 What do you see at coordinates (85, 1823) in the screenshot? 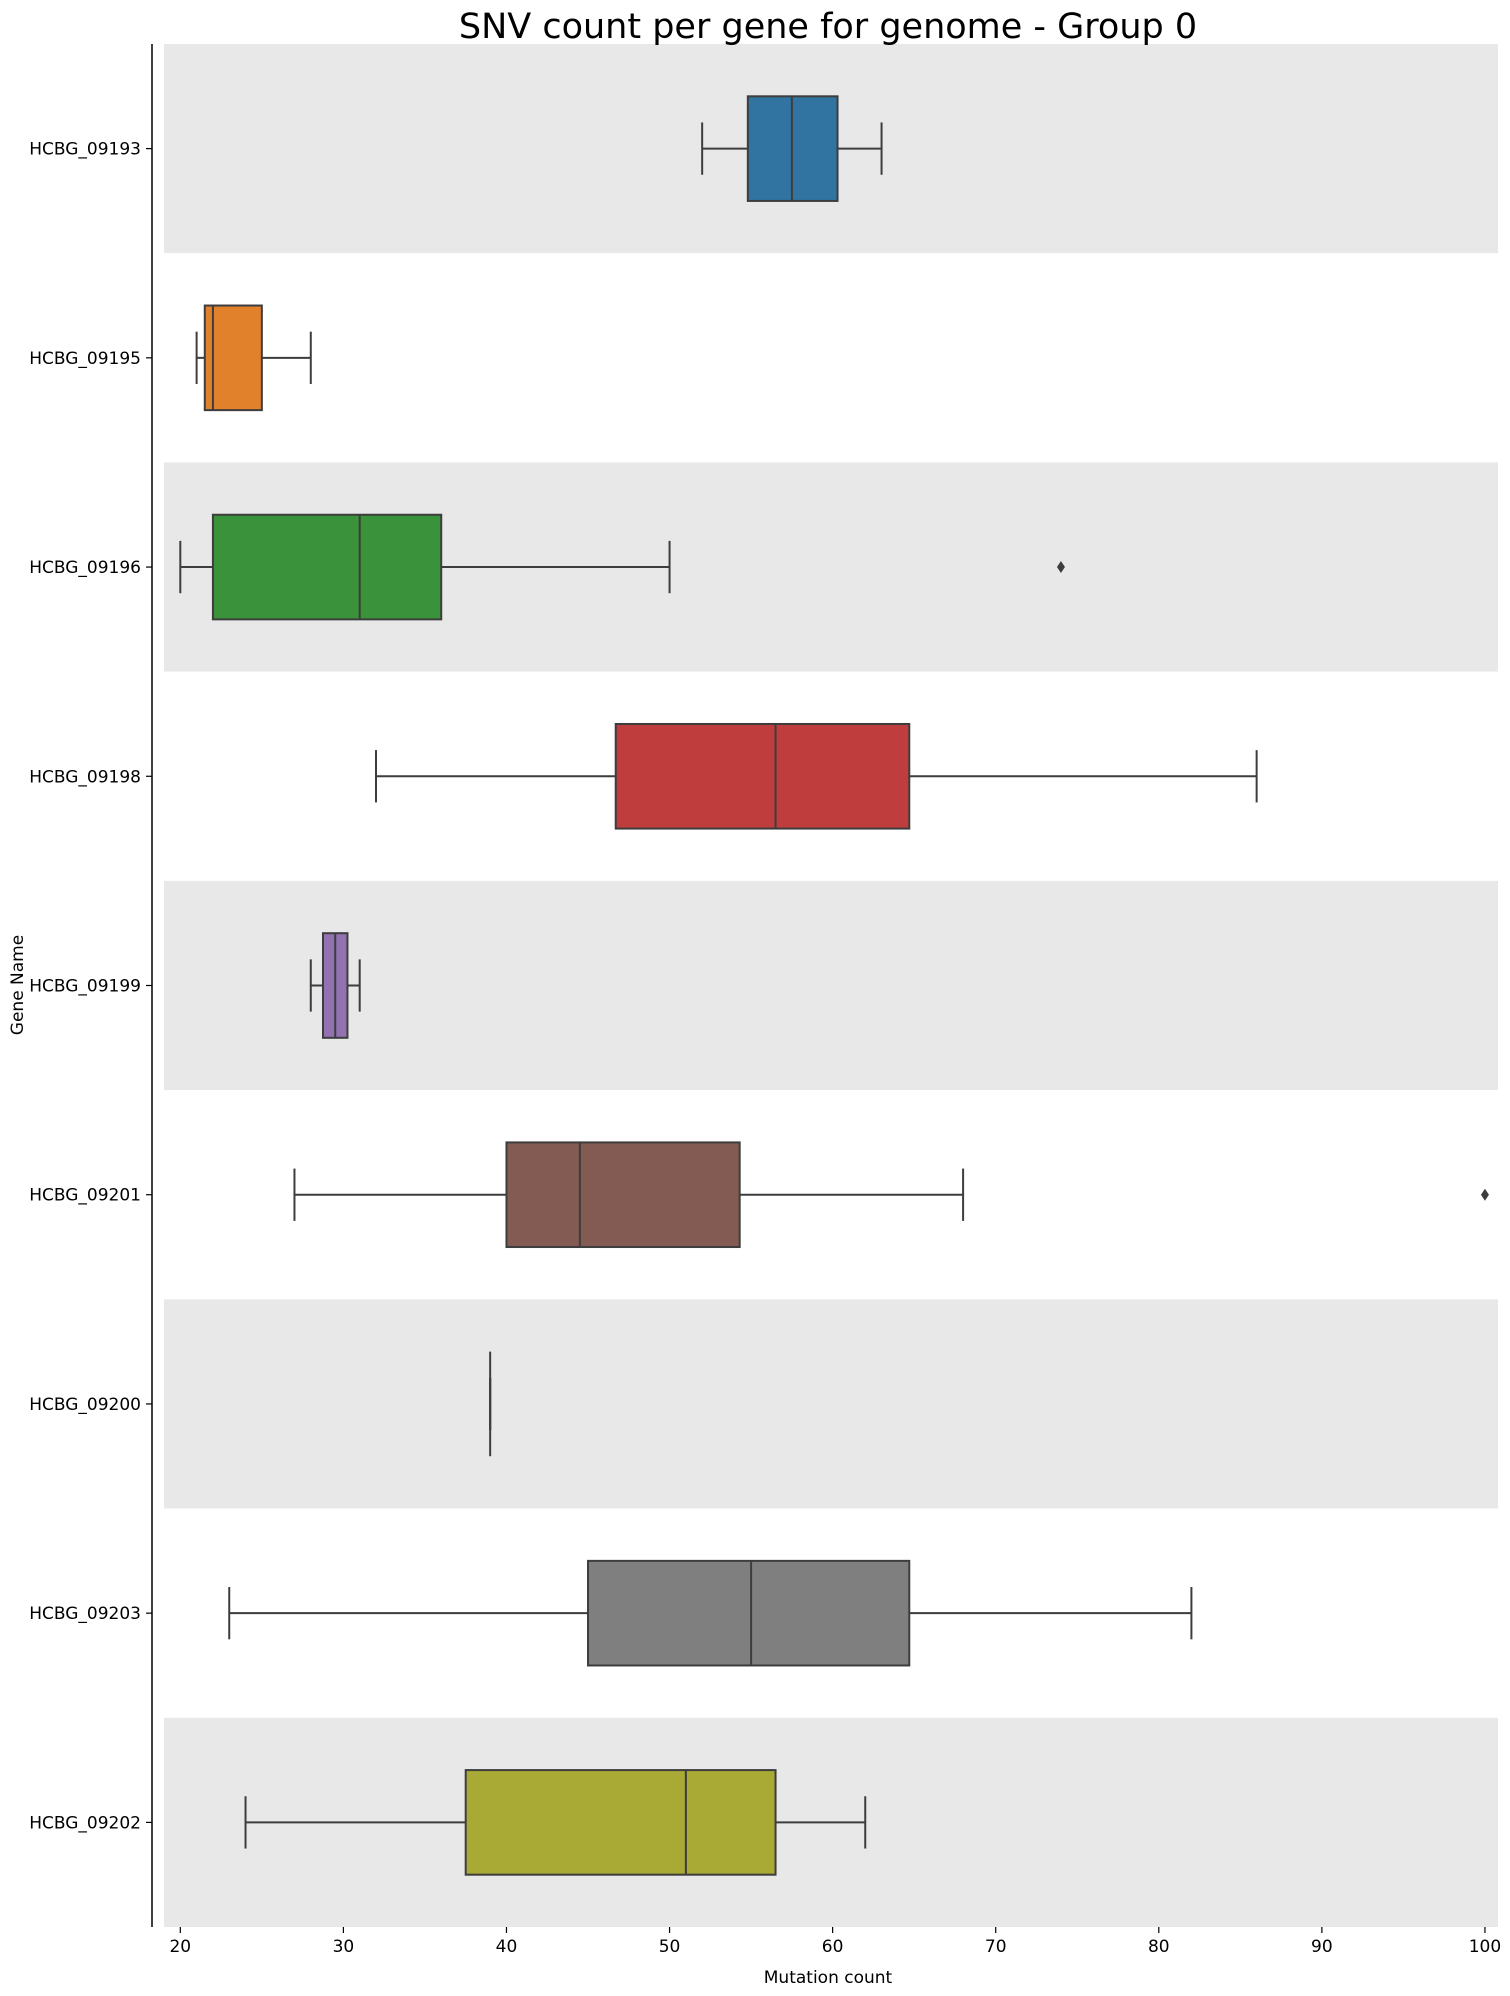
I see `y-tick-label: HCBG_09202` at bounding box center [85, 1823].